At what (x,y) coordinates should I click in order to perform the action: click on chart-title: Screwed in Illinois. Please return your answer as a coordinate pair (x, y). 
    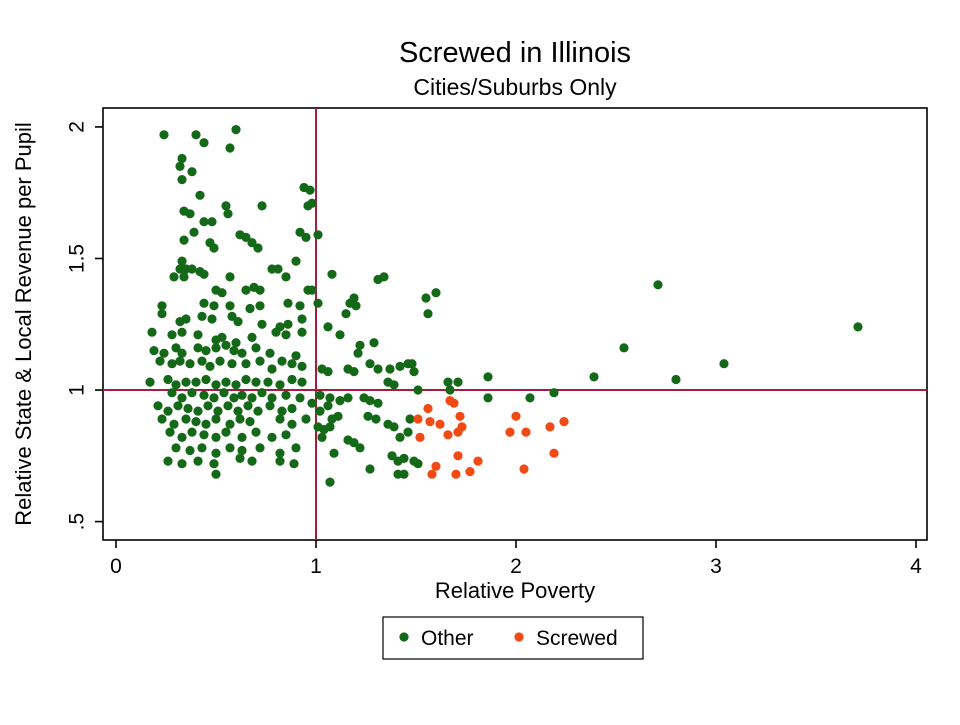
    Looking at the image, I should click on (515, 53).